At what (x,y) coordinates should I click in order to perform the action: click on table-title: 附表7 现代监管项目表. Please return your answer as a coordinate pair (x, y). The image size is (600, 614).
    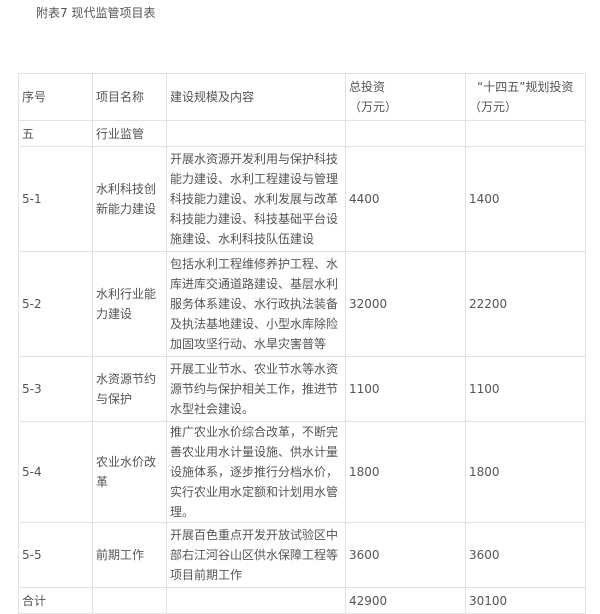
    Looking at the image, I should click on (96, 13).